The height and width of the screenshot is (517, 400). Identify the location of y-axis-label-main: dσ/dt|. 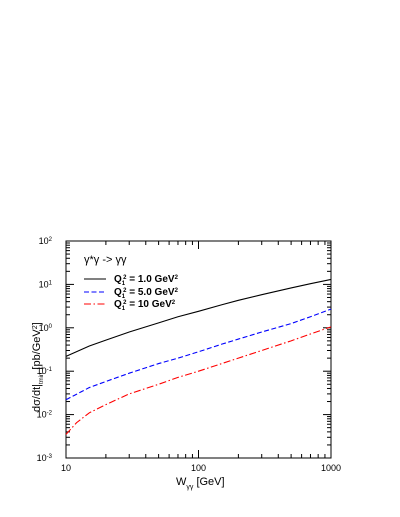
(37, 398).